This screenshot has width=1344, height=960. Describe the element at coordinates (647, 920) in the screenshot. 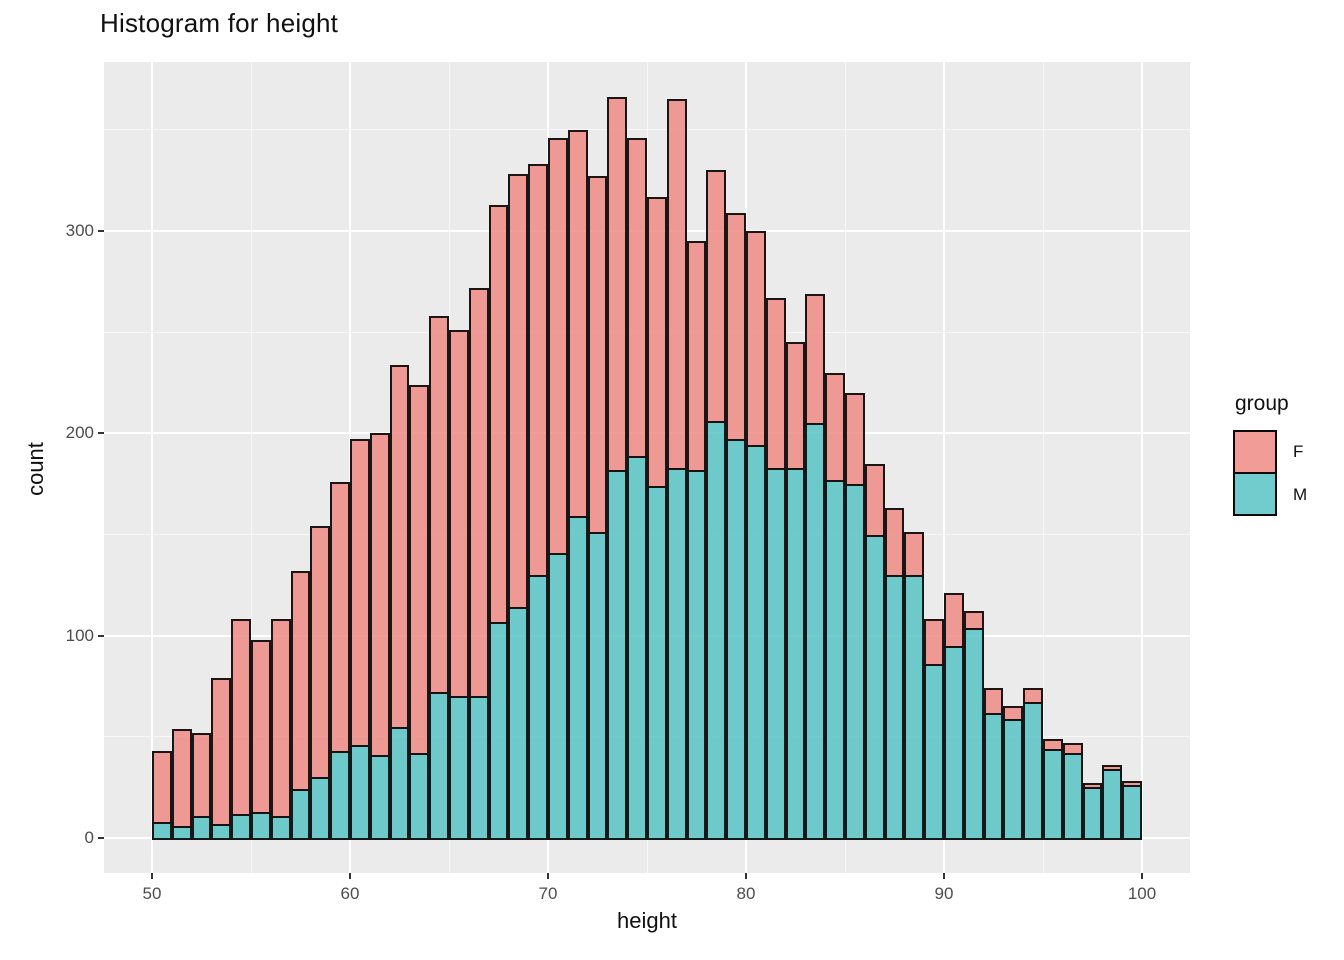

I see `x-axis-title: height` at that location.